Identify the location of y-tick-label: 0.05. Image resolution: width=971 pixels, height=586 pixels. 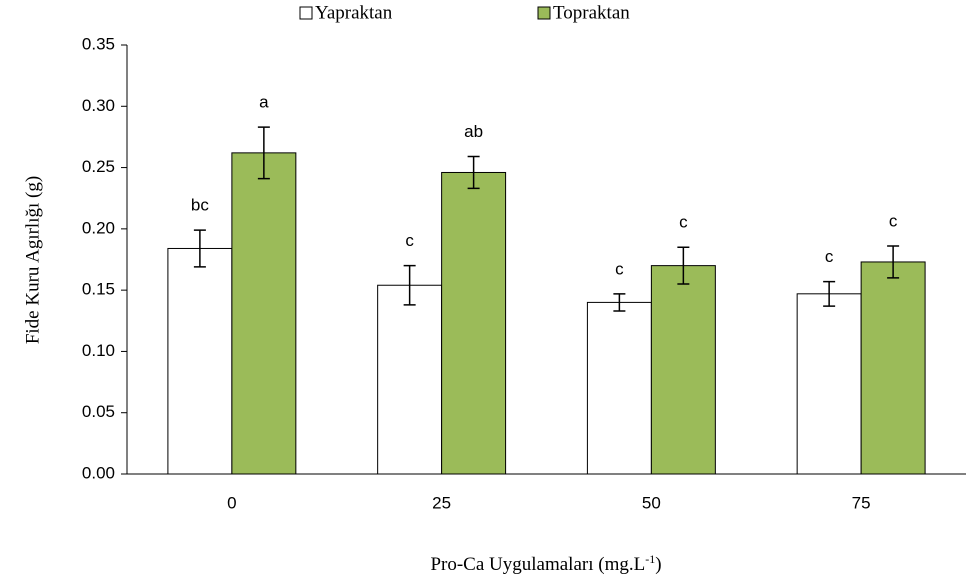
(98, 411).